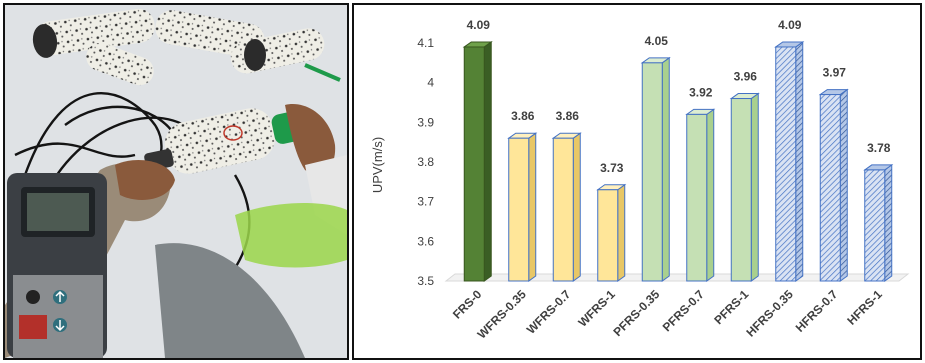 The image size is (925, 363). What do you see at coordinates (731, 307) in the screenshot?
I see `x-tick-label: PFRS-1` at bounding box center [731, 307].